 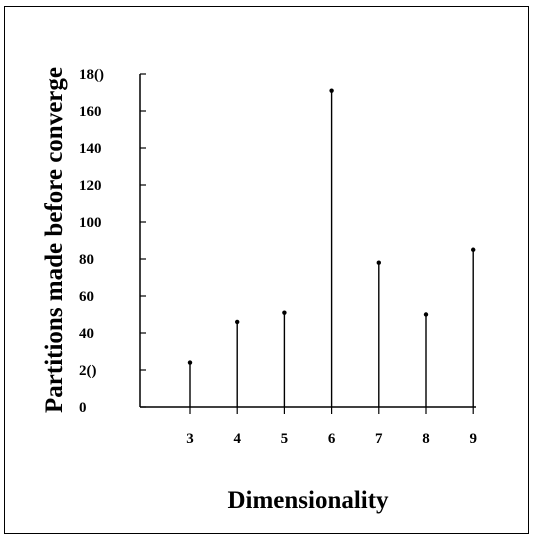 What do you see at coordinates (285, 439) in the screenshot?
I see `x-tick-label: 5` at bounding box center [285, 439].